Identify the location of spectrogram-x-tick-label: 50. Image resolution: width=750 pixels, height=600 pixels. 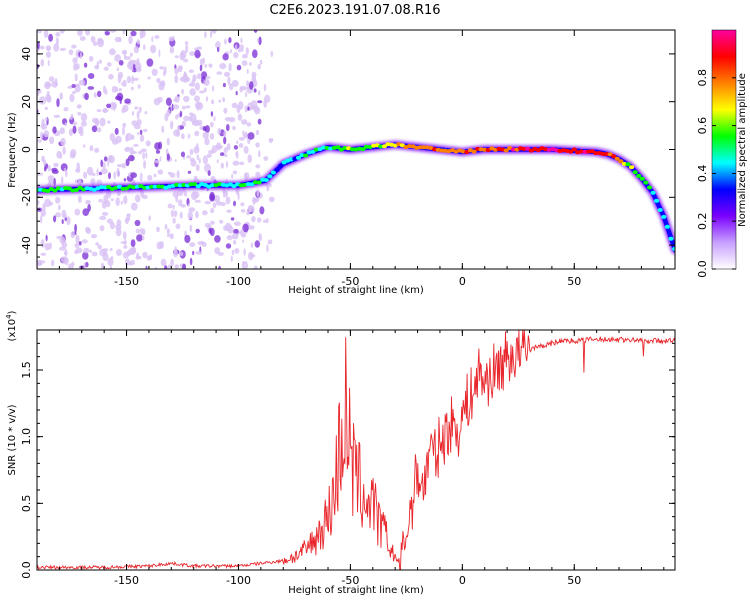
(574, 281).